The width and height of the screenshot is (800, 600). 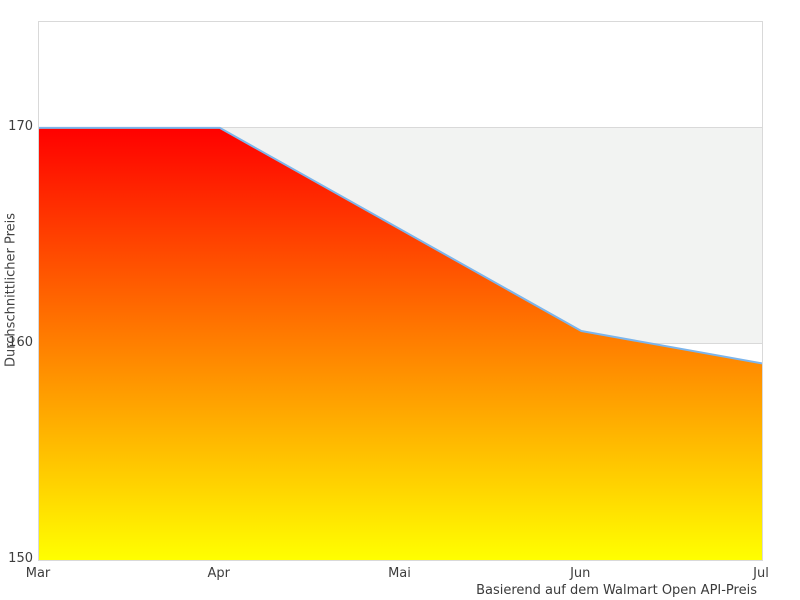 I want to click on x-tick-label-mar: Mar, so click(x=38, y=573).